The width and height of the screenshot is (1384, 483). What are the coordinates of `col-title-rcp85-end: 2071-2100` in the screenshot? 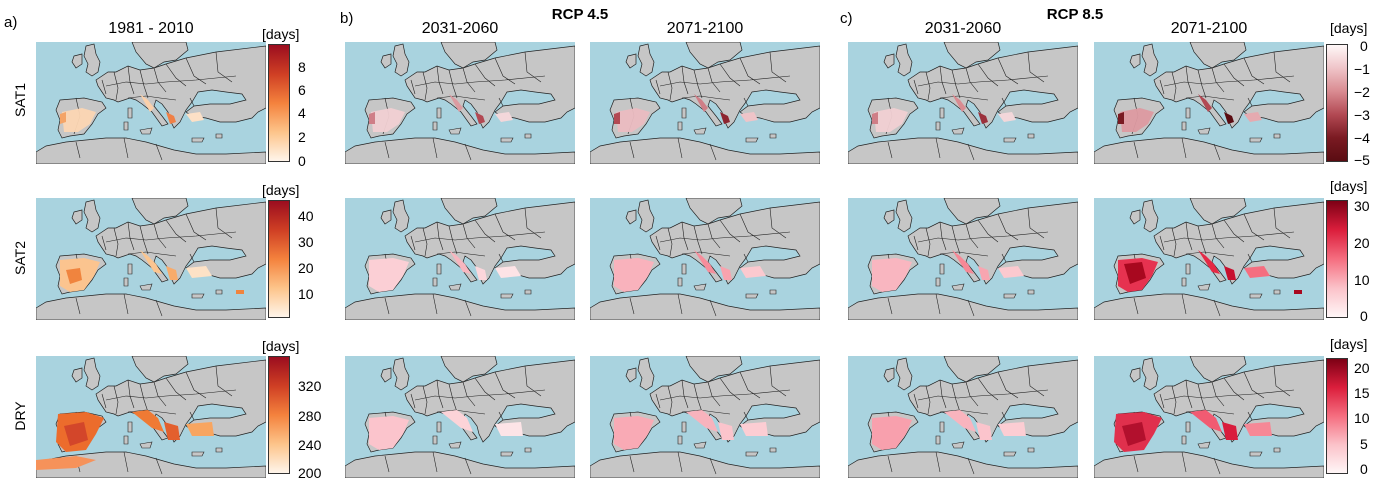 It's located at (1209, 28).